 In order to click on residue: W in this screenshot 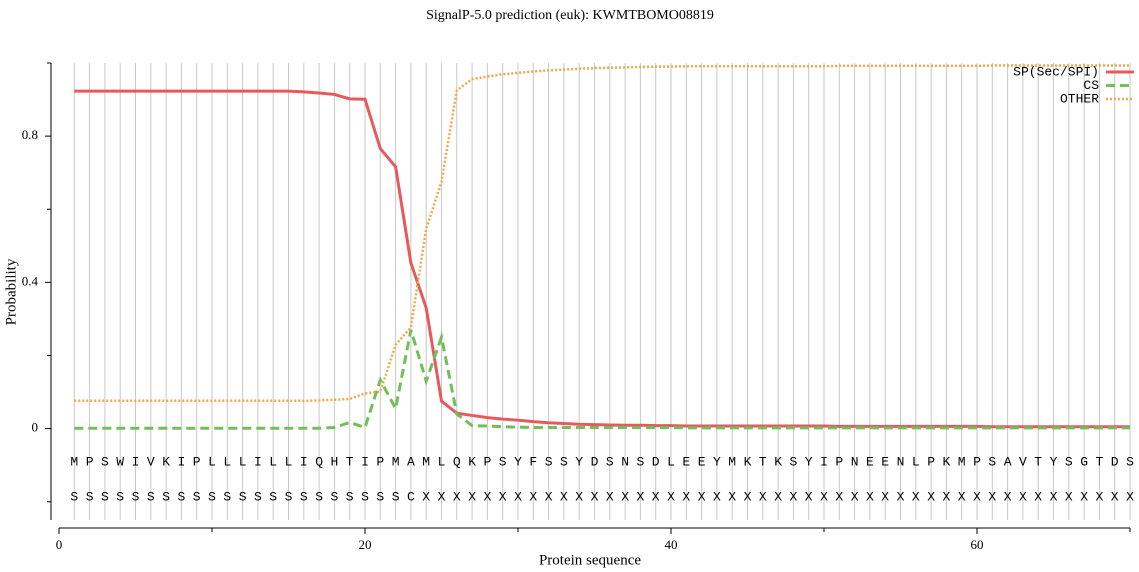, I will do `click(120, 461)`.